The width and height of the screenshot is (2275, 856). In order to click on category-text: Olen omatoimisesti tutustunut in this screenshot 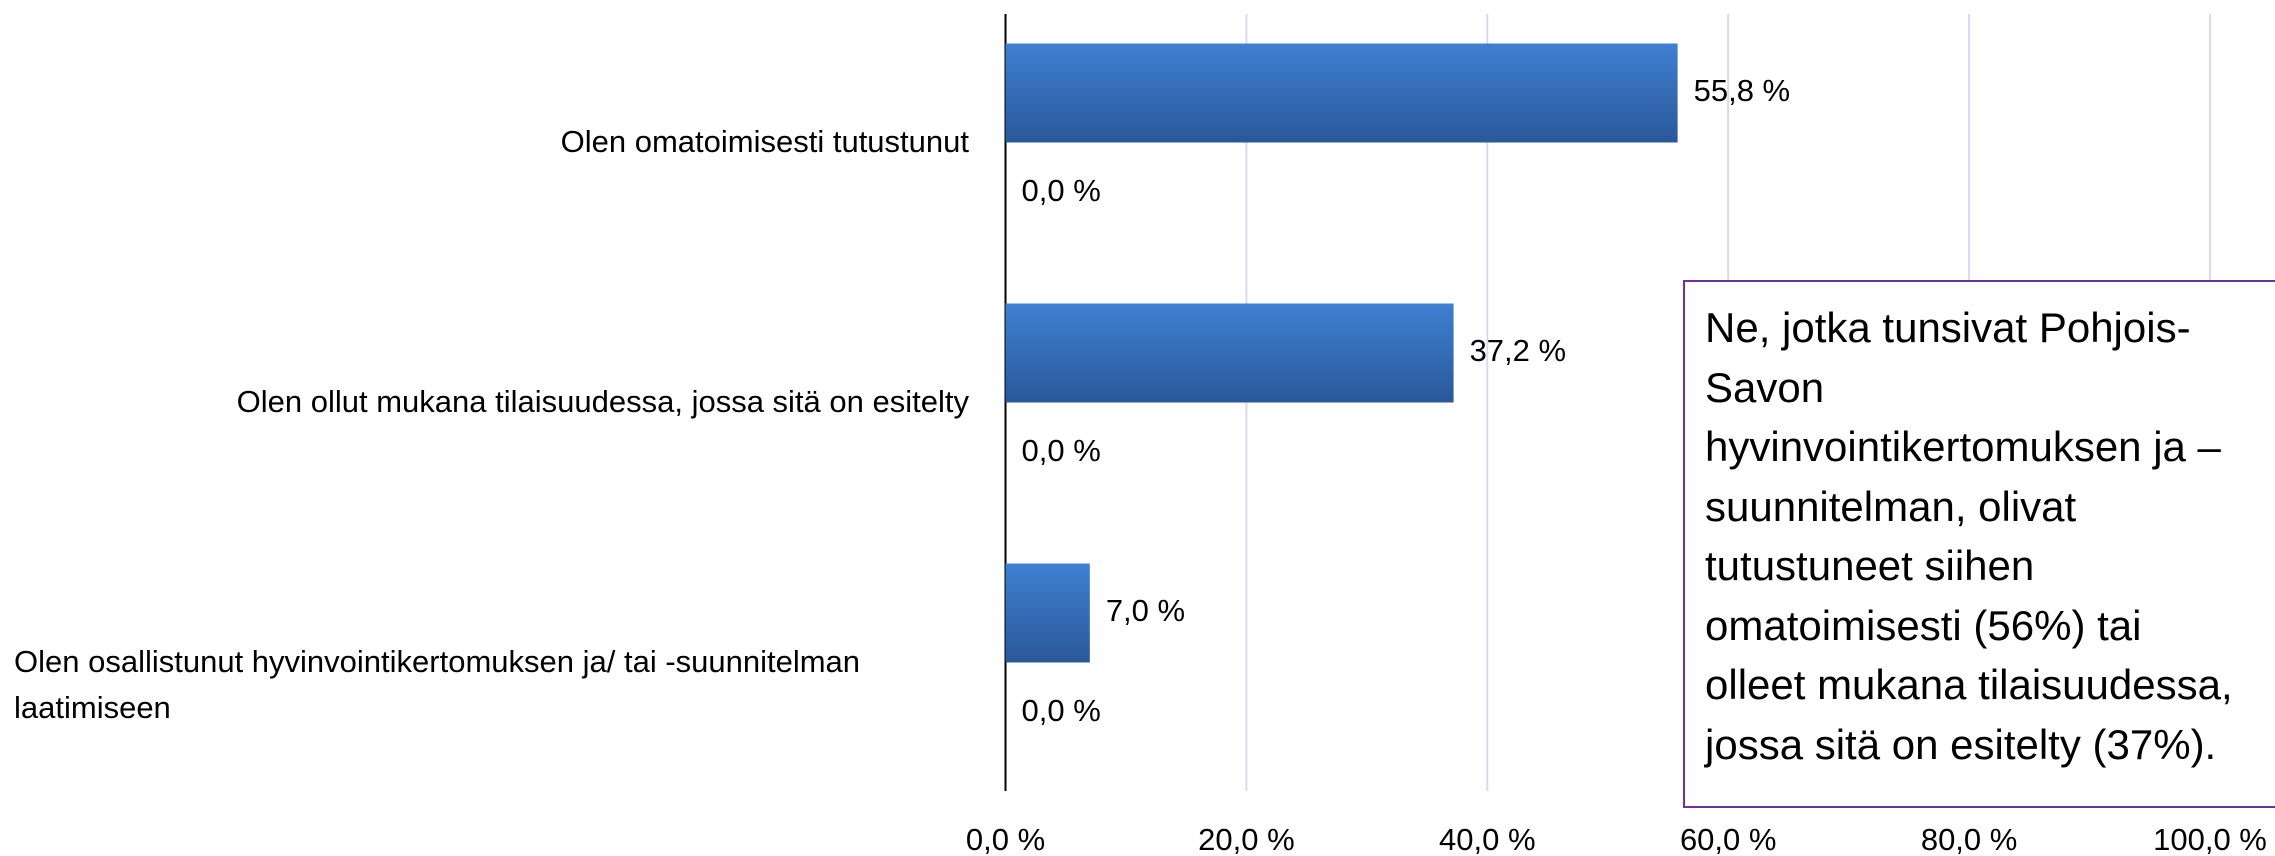, I will do `click(764, 141)`.